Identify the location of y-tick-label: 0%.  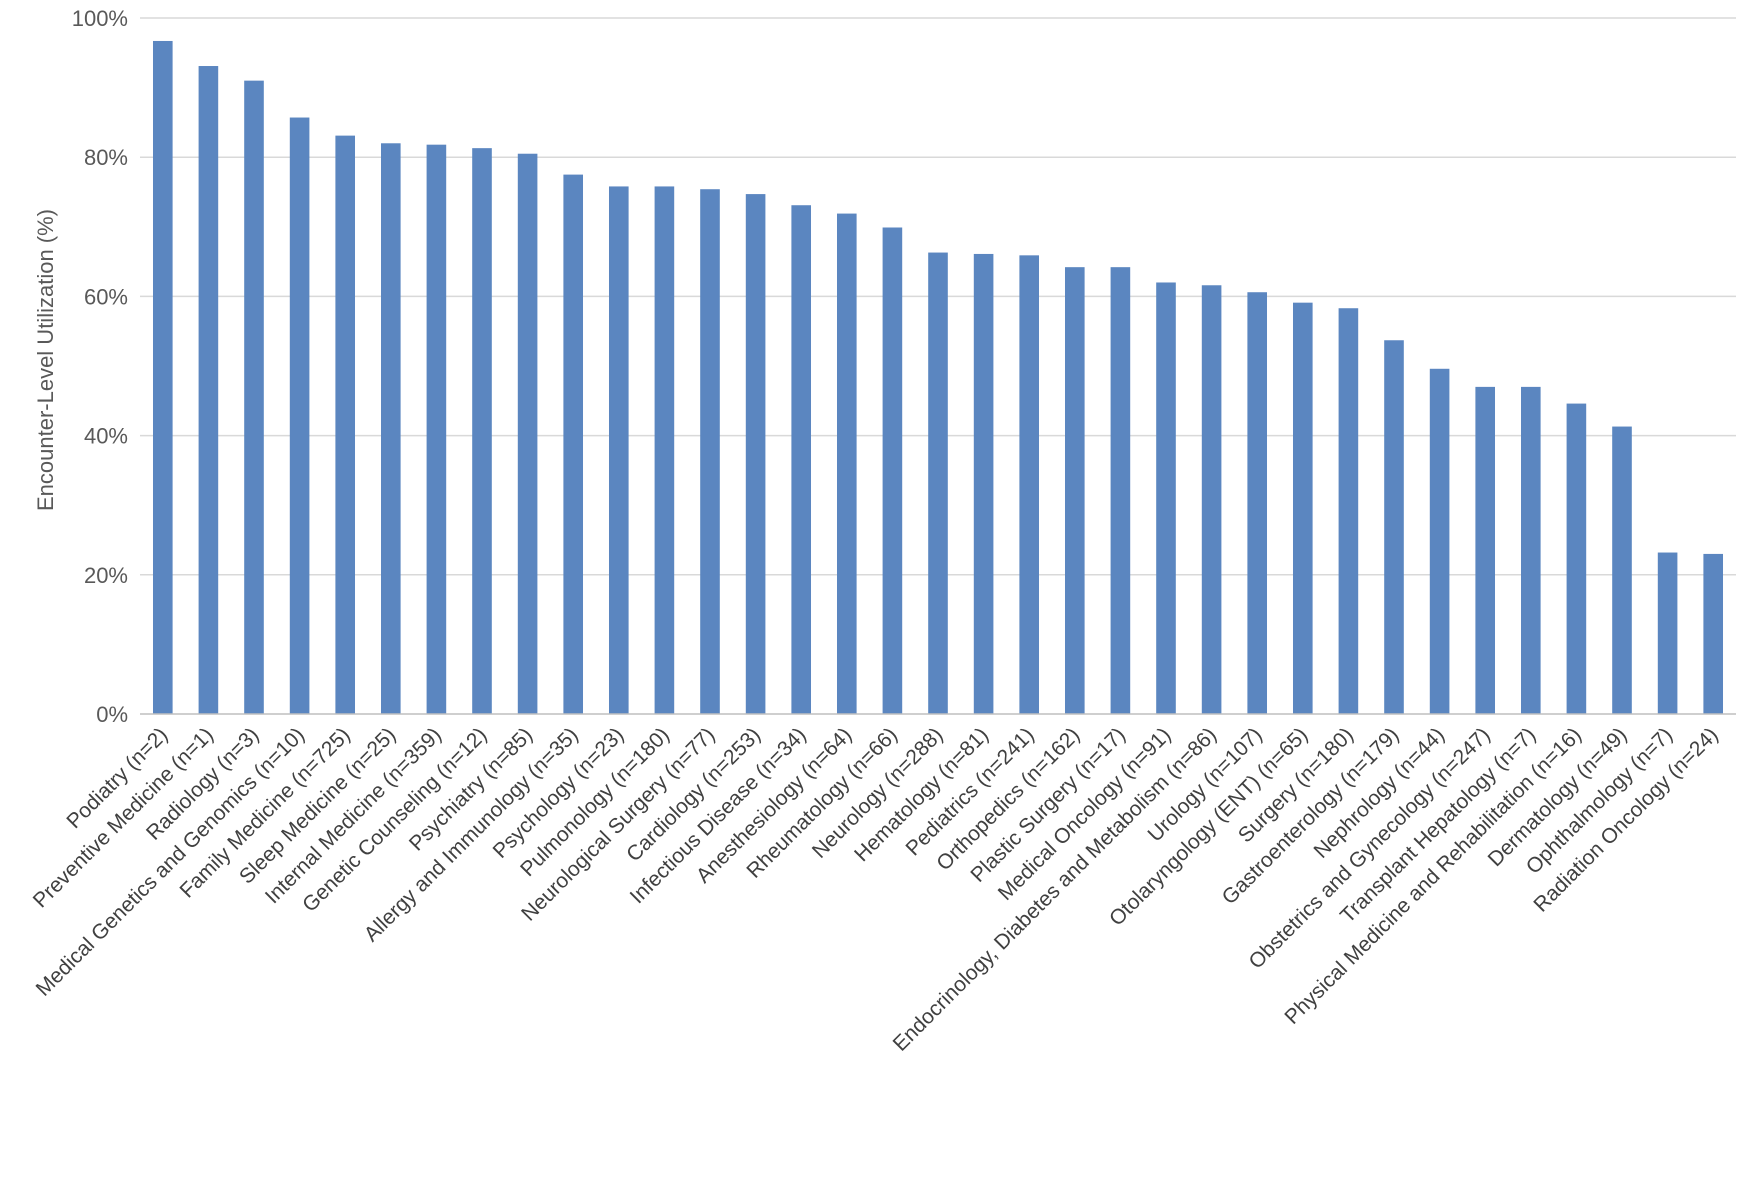
(112, 714).